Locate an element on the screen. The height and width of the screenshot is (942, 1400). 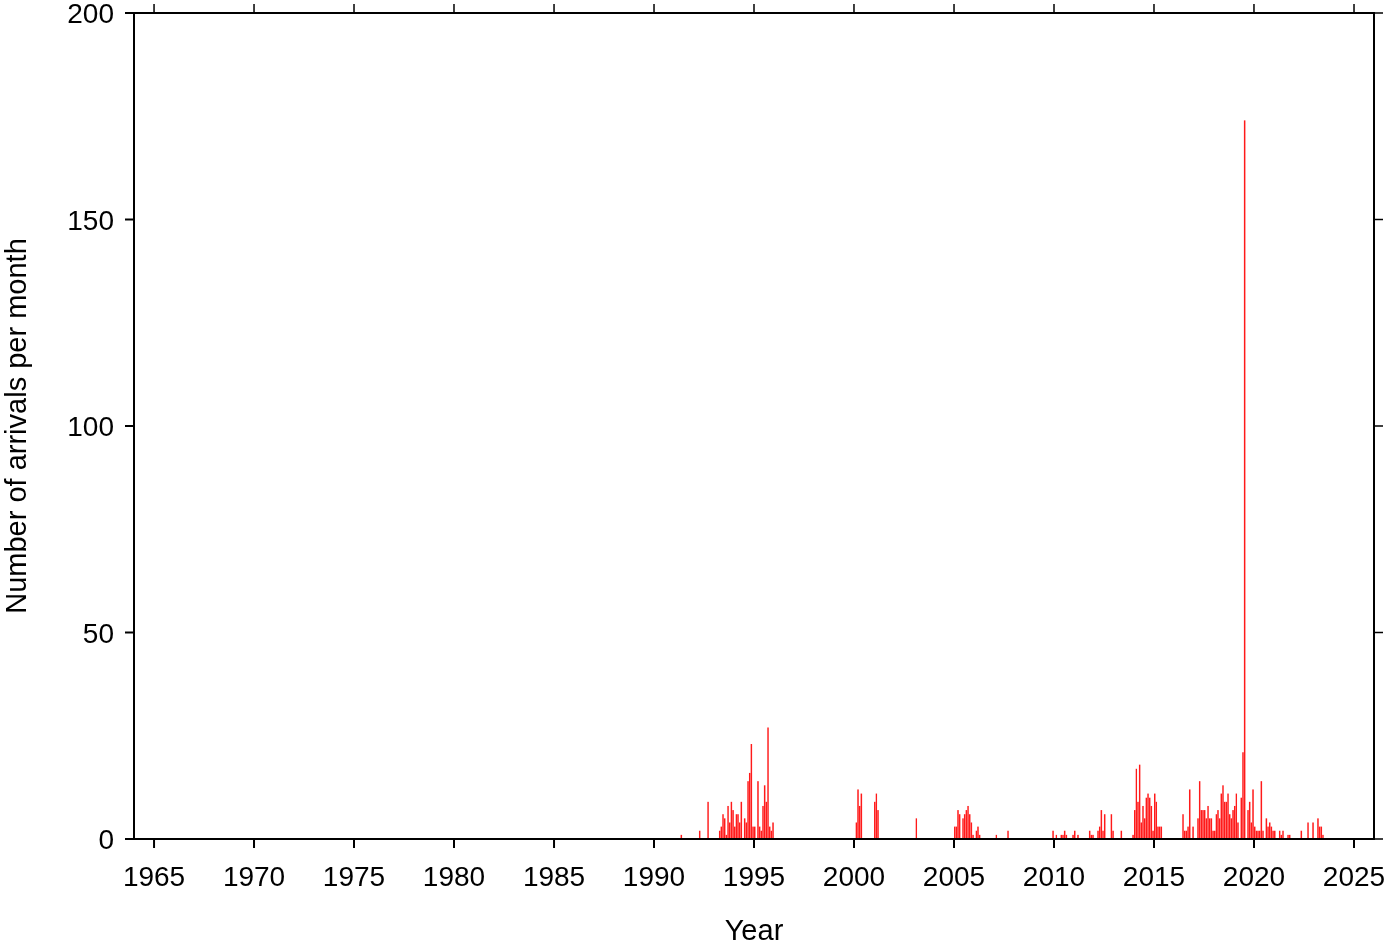
x-tick-label: 1975 is located at coordinates (354, 876).